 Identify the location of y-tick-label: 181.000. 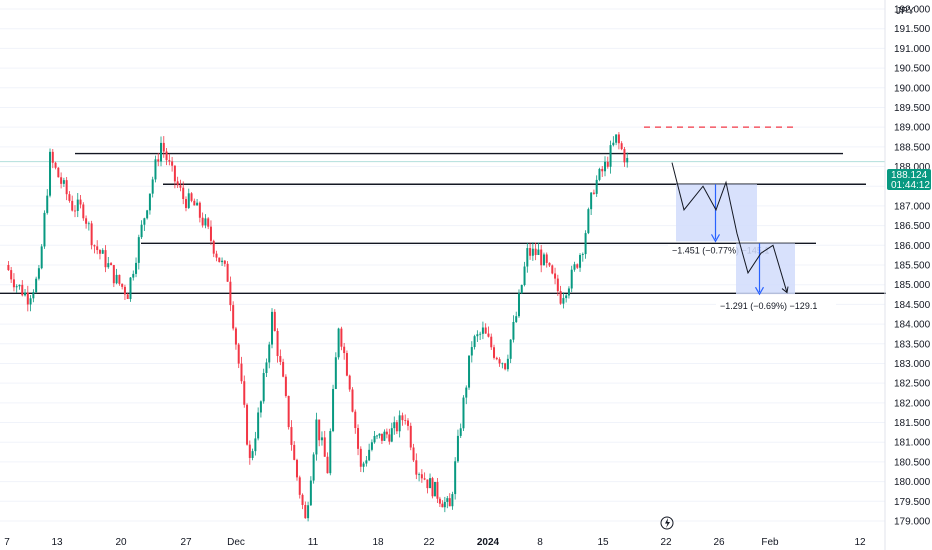
(912, 443).